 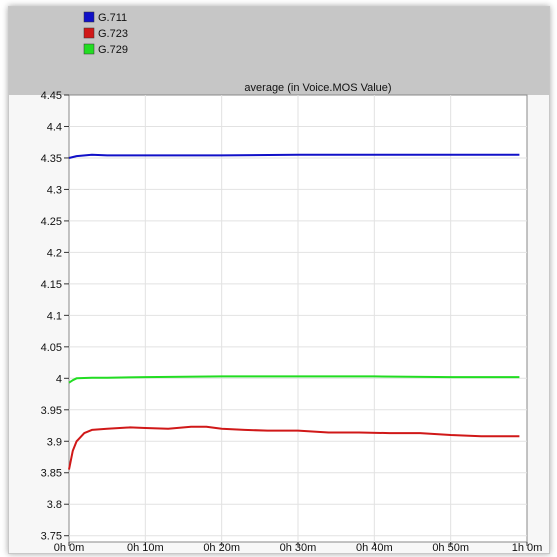 I want to click on y-tick-label: 4.3, so click(x=54, y=190).